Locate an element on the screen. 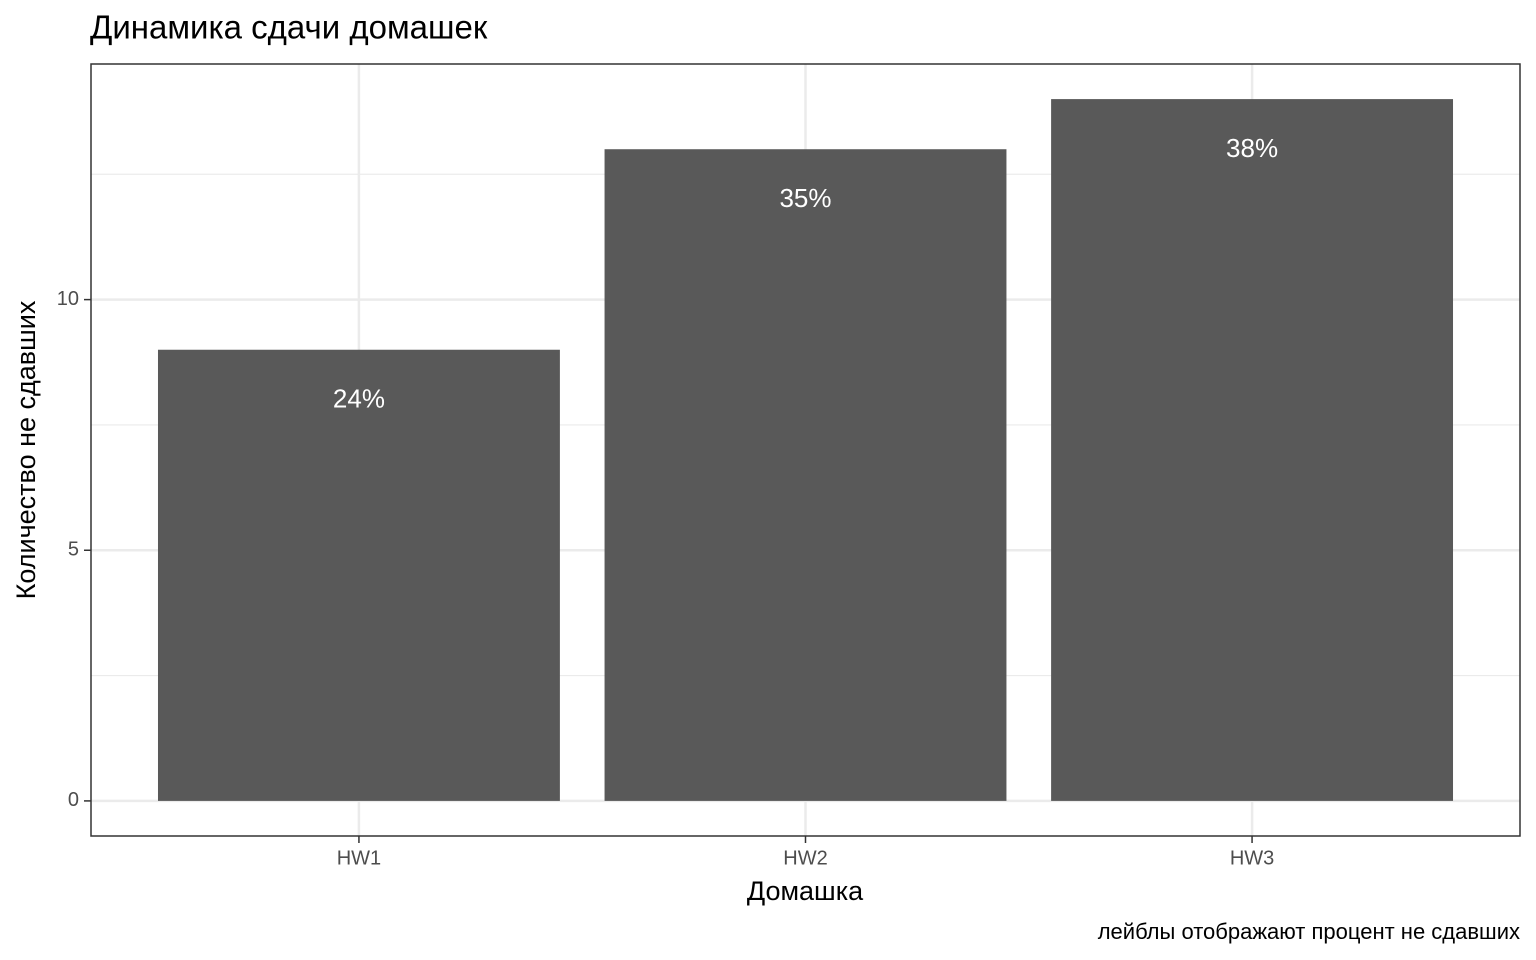 The image size is (1536, 960). y-tick-label: 5 is located at coordinates (73, 550).